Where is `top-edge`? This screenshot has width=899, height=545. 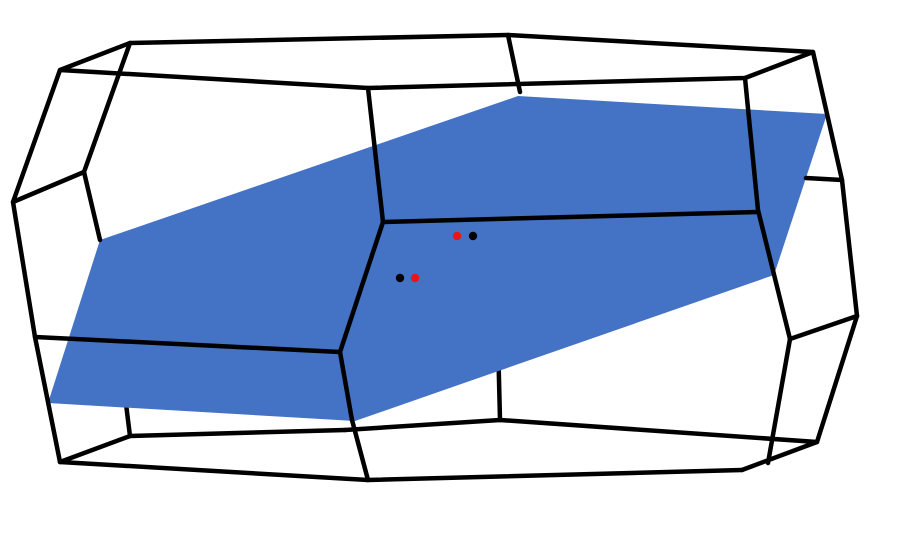
top-edge is located at coordinates (514, 63).